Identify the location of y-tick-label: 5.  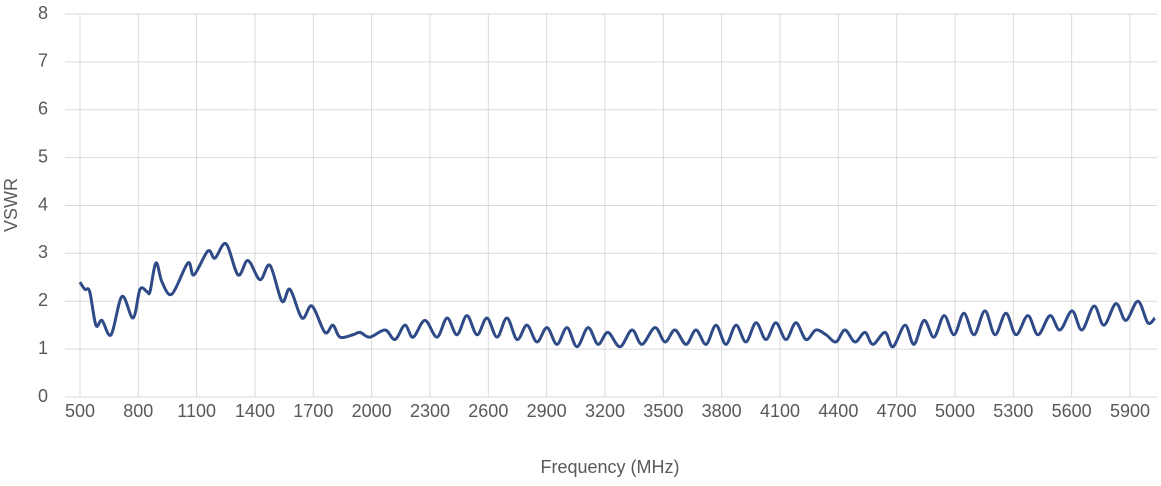
(43, 156).